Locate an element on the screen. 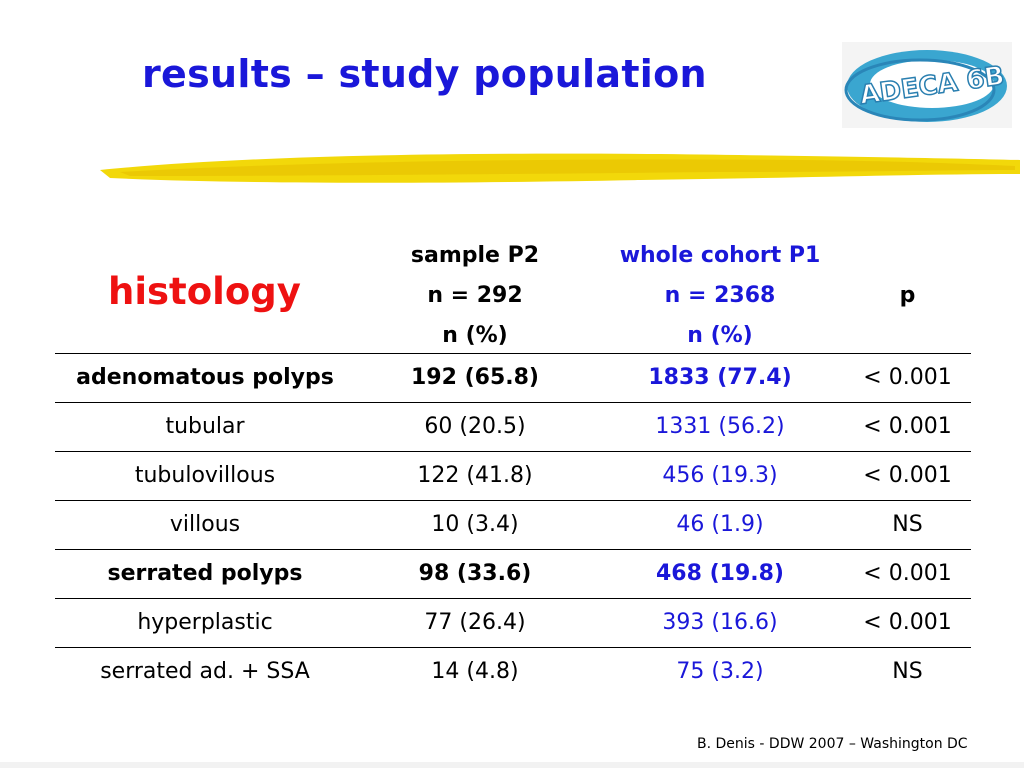  cohort-value: 1331 (56.2) is located at coordinates (720, 426).